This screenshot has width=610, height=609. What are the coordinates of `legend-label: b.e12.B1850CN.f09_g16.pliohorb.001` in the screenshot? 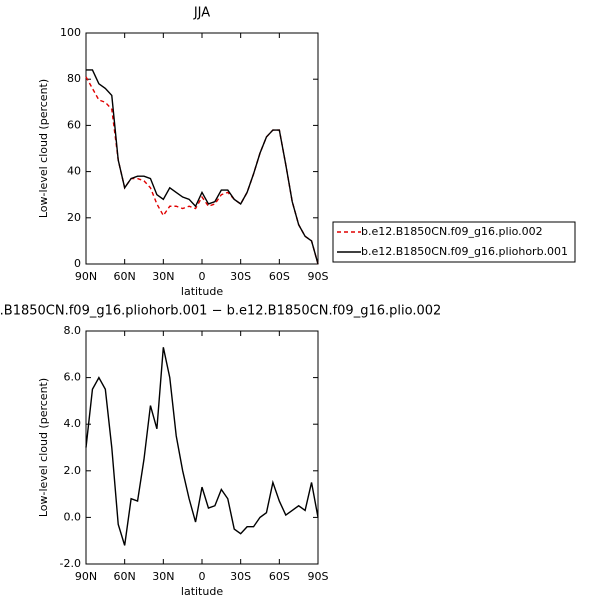 It's located at (464, 251).